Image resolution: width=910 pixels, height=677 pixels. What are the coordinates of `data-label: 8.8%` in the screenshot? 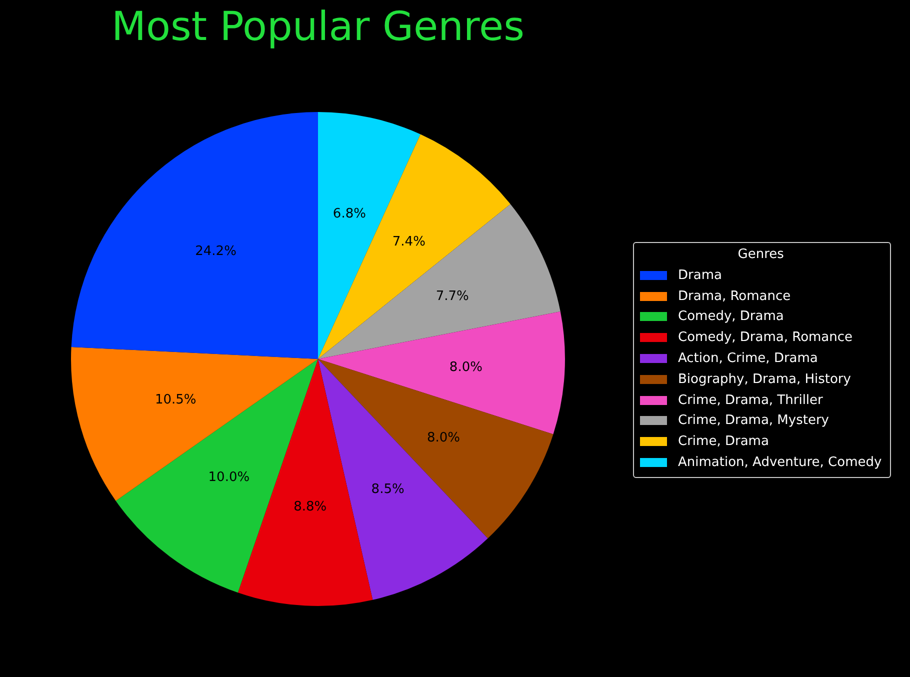 It's located at (310, 506).